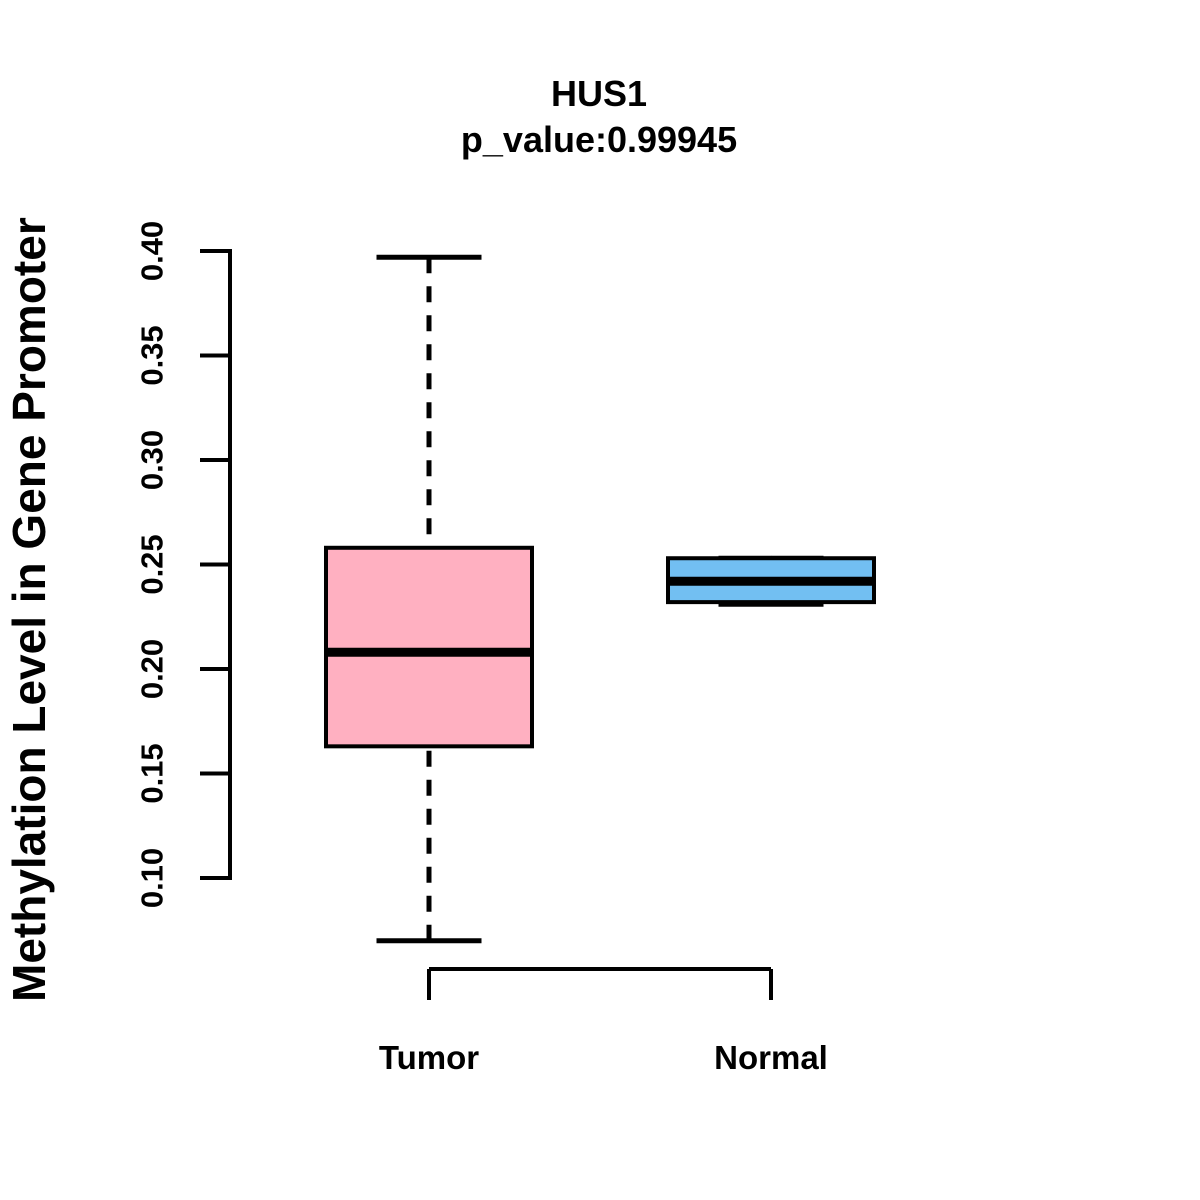 The height and width of the screenshot is (1200, 1200). I want to click on y-tick-label: 0.40, so click(152, 251).